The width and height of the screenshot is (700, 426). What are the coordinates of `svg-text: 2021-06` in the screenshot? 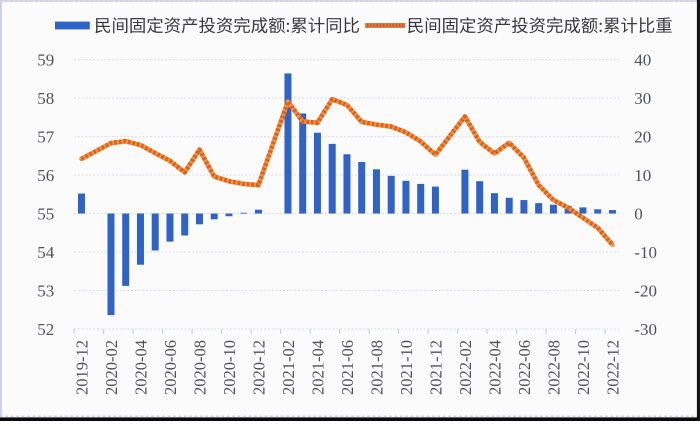 It's located at (347, 367).